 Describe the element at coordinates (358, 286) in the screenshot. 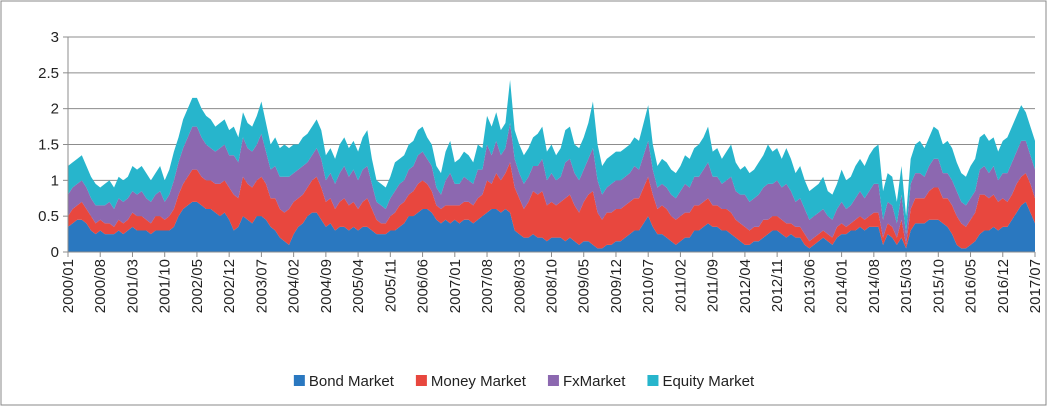

I see `x-tick-label: 2005/04` at that location.